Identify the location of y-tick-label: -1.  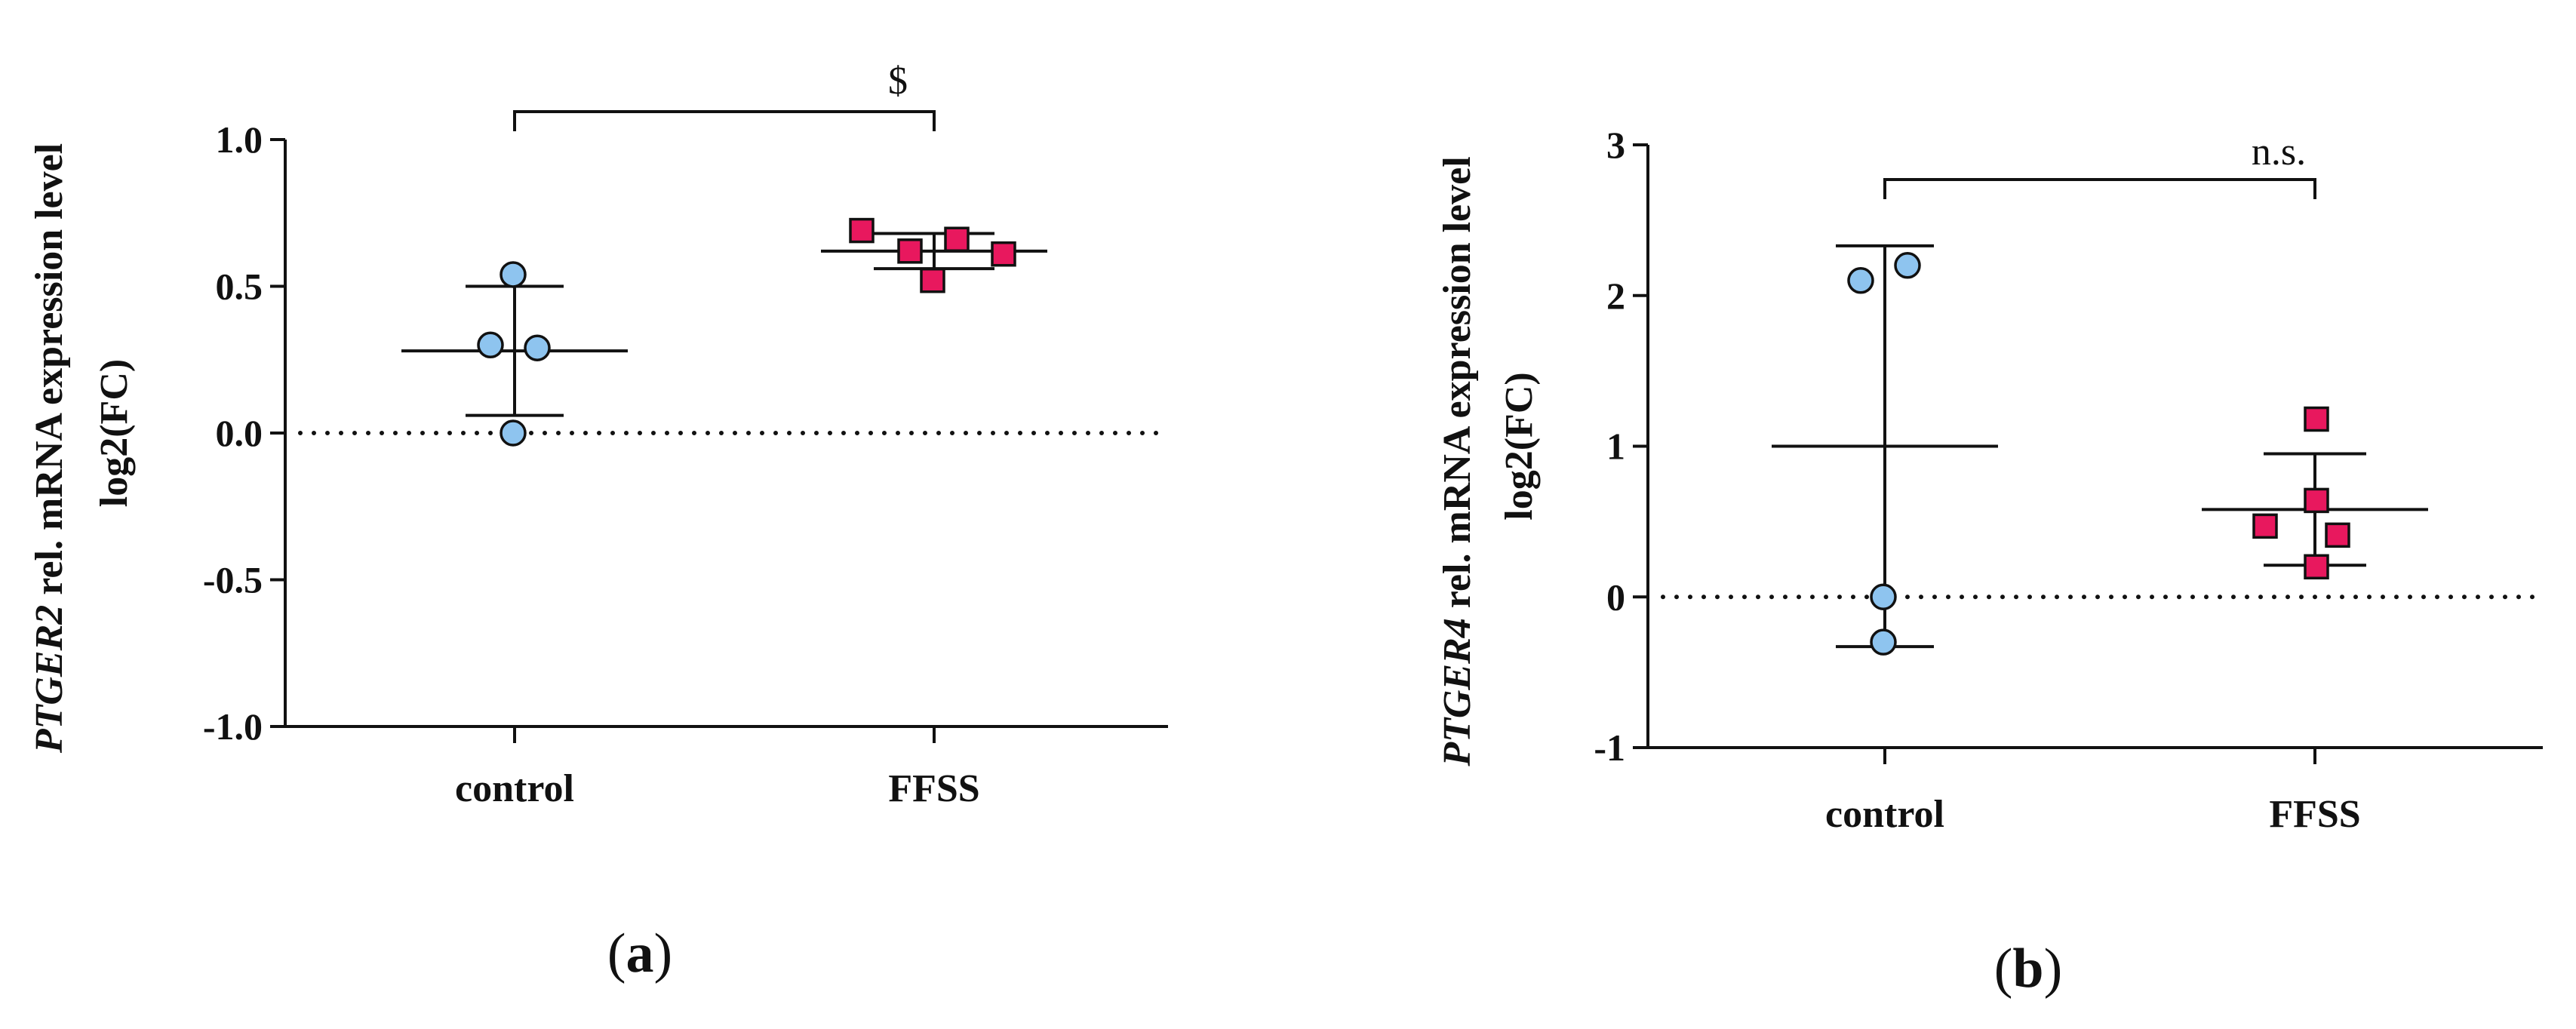
(1609, 748).